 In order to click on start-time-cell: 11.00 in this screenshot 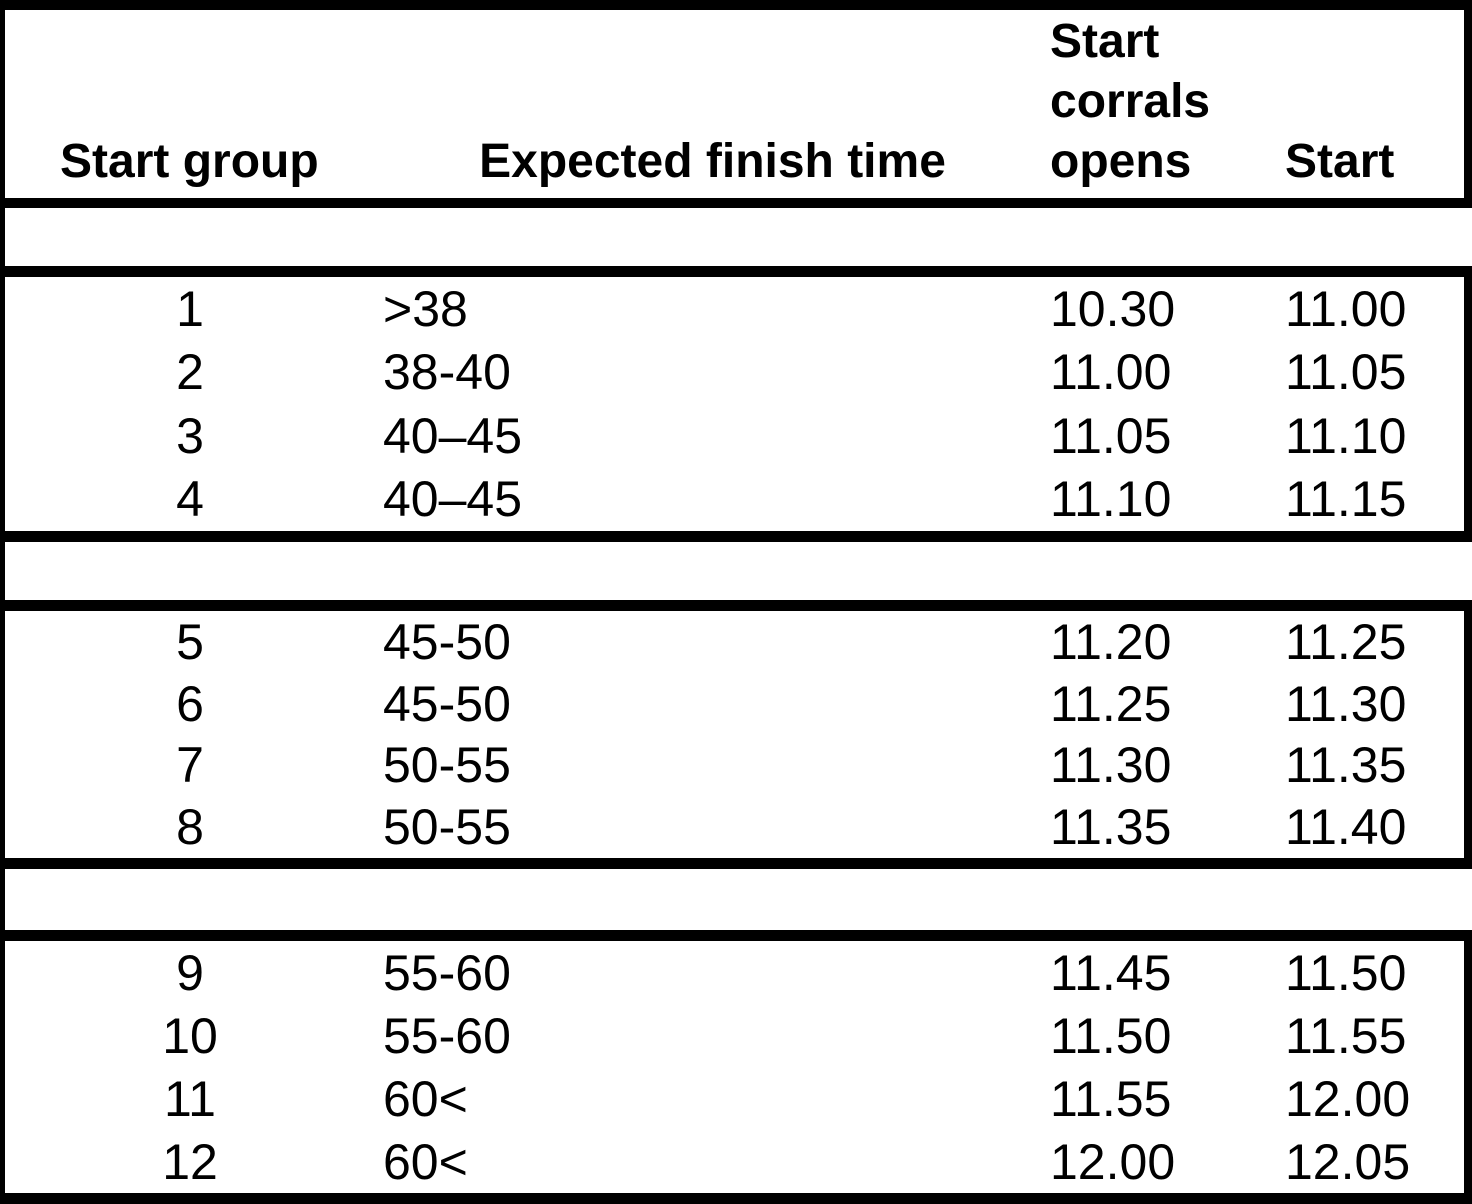, I will do `click(1346, 308)`.